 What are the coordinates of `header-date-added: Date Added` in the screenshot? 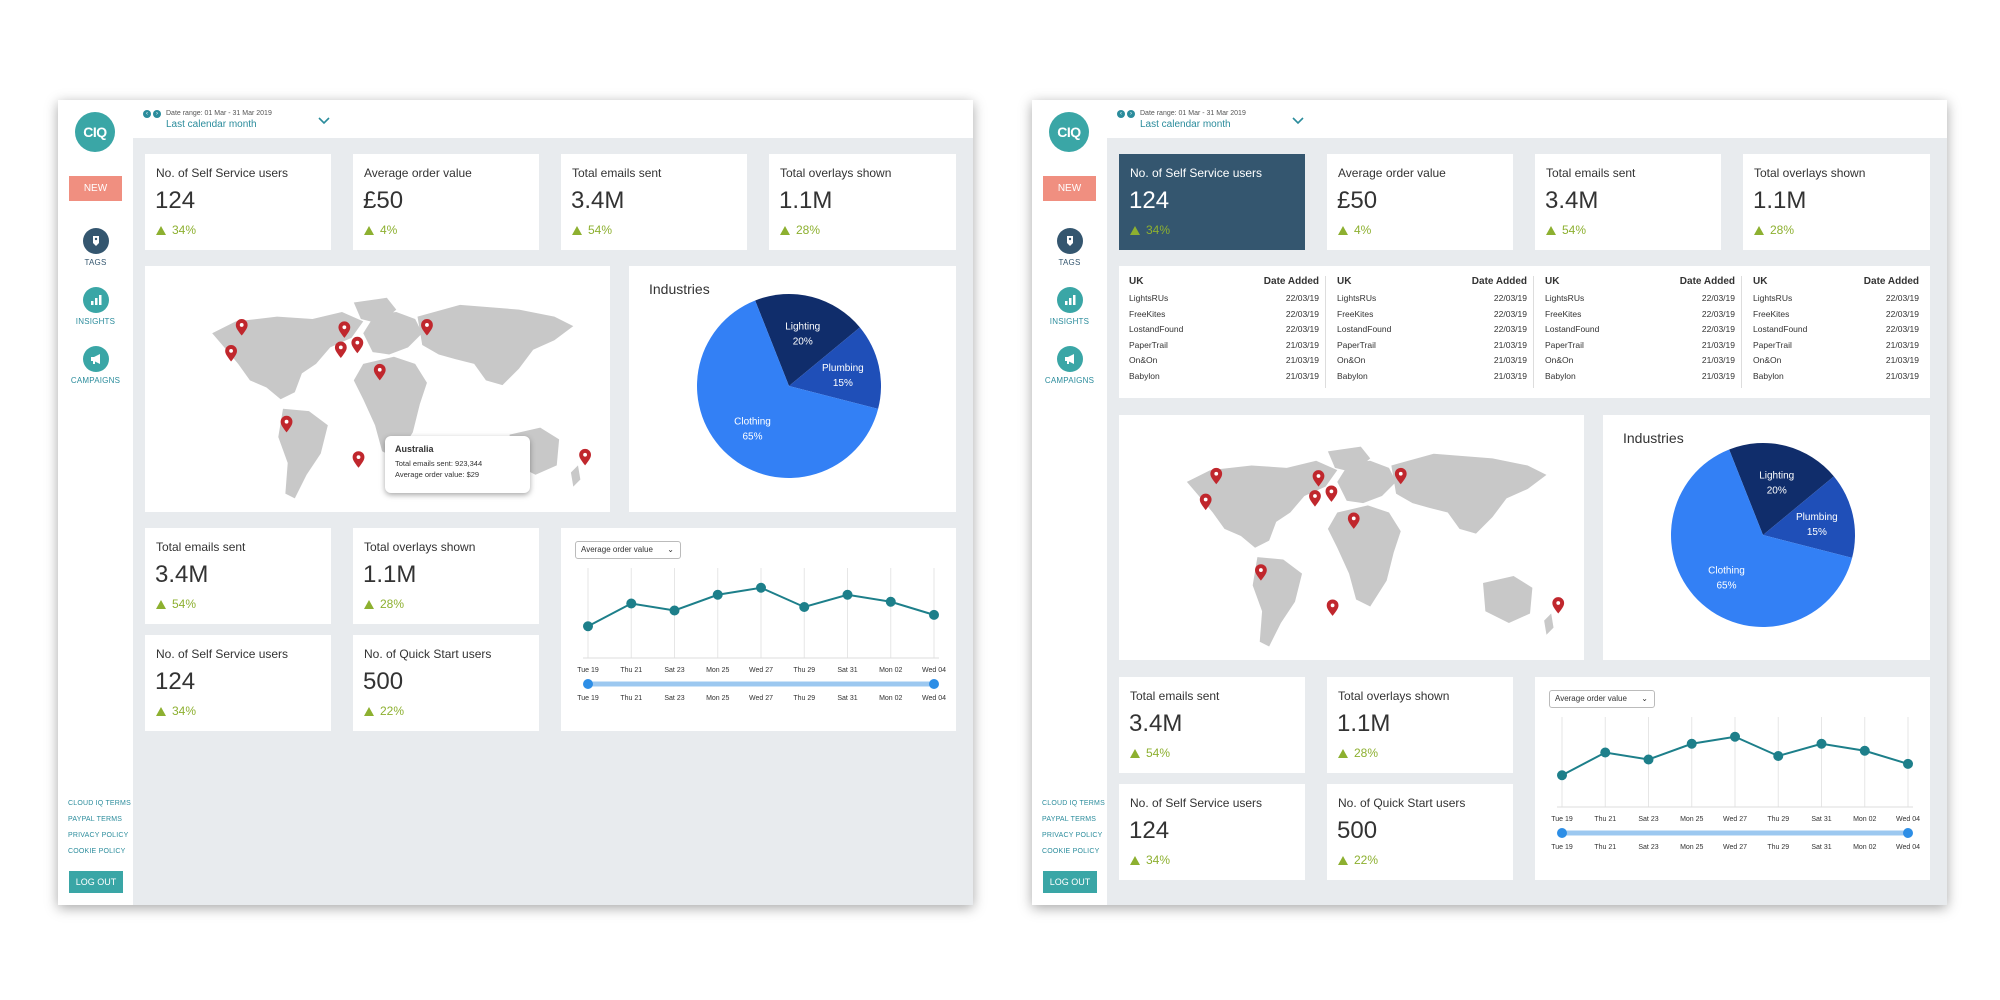 It's located at (1707, 281).